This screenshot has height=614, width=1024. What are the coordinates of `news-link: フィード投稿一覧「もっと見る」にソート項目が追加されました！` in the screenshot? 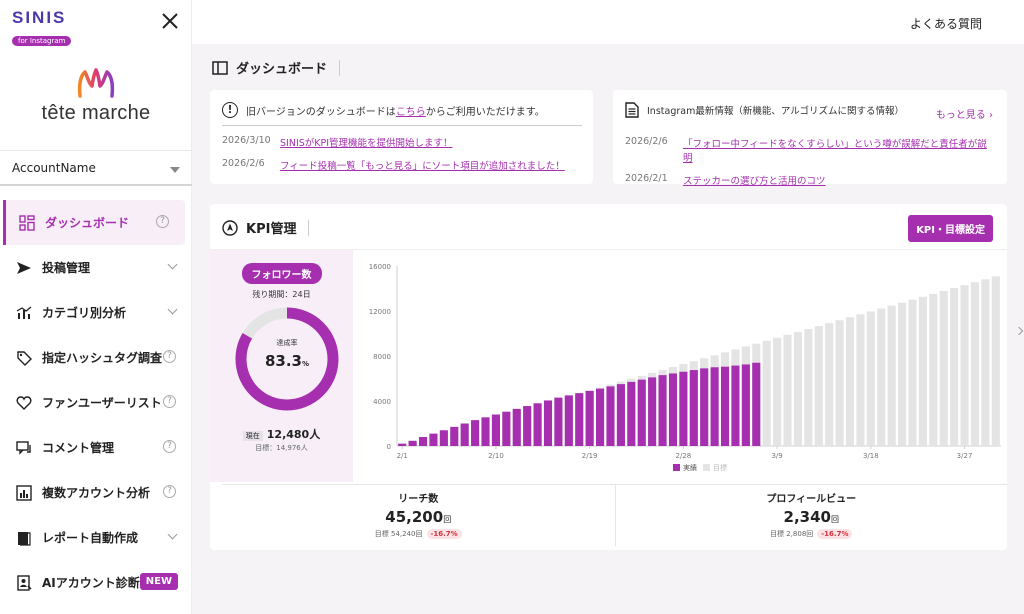 It's located at (422, 166).